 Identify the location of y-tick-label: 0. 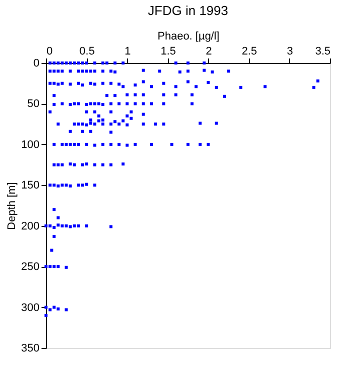
(36, 64).